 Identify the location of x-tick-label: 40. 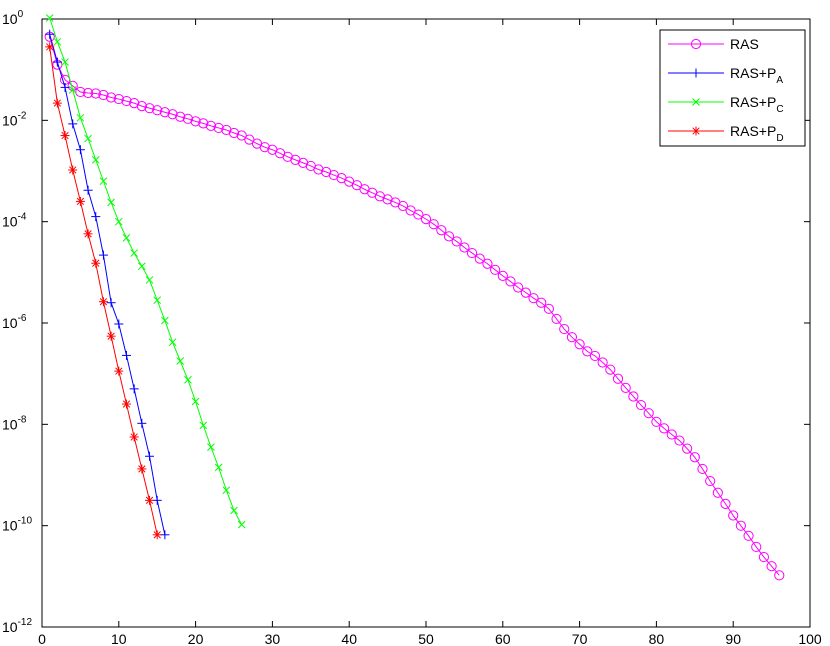
(349, 638).